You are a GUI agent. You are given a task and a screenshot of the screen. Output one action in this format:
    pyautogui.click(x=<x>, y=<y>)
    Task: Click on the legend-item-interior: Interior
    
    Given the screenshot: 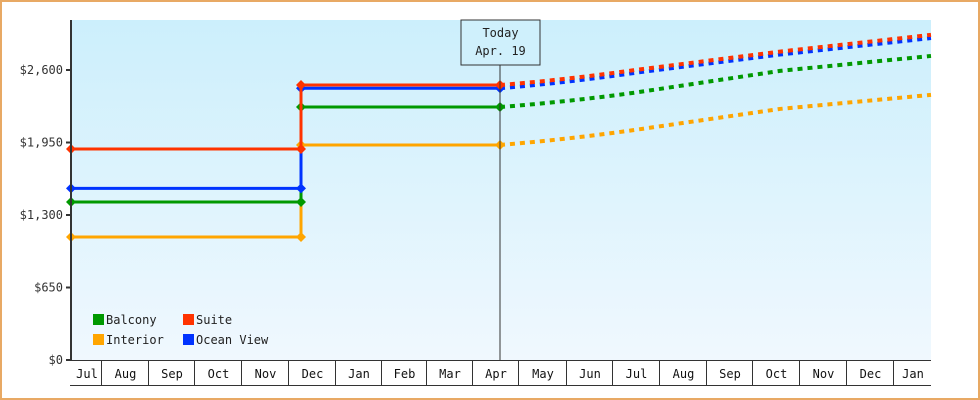 What is the action you would take?
    pyautogui.click(x=128, y=340)
    